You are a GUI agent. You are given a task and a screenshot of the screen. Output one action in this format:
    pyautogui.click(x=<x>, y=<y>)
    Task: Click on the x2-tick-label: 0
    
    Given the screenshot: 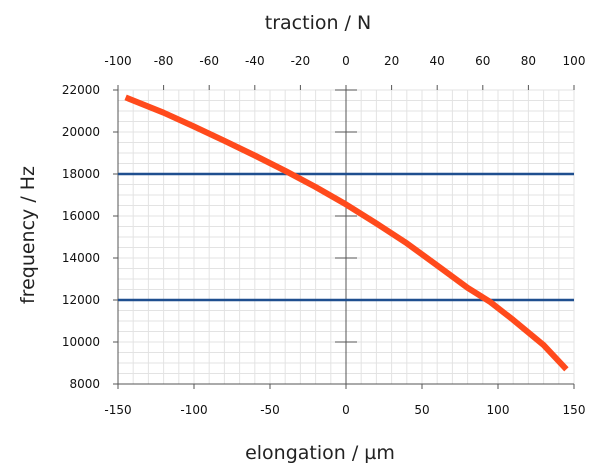 What is the action you would take?
    pyautogui.click(x=346, y=61)
    